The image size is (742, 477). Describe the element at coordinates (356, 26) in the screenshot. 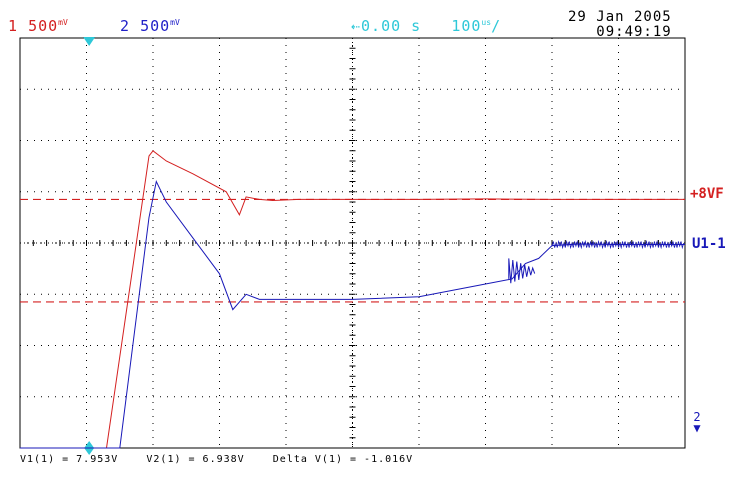

I see `trigger-arrow-icon: ⇠` at that location.